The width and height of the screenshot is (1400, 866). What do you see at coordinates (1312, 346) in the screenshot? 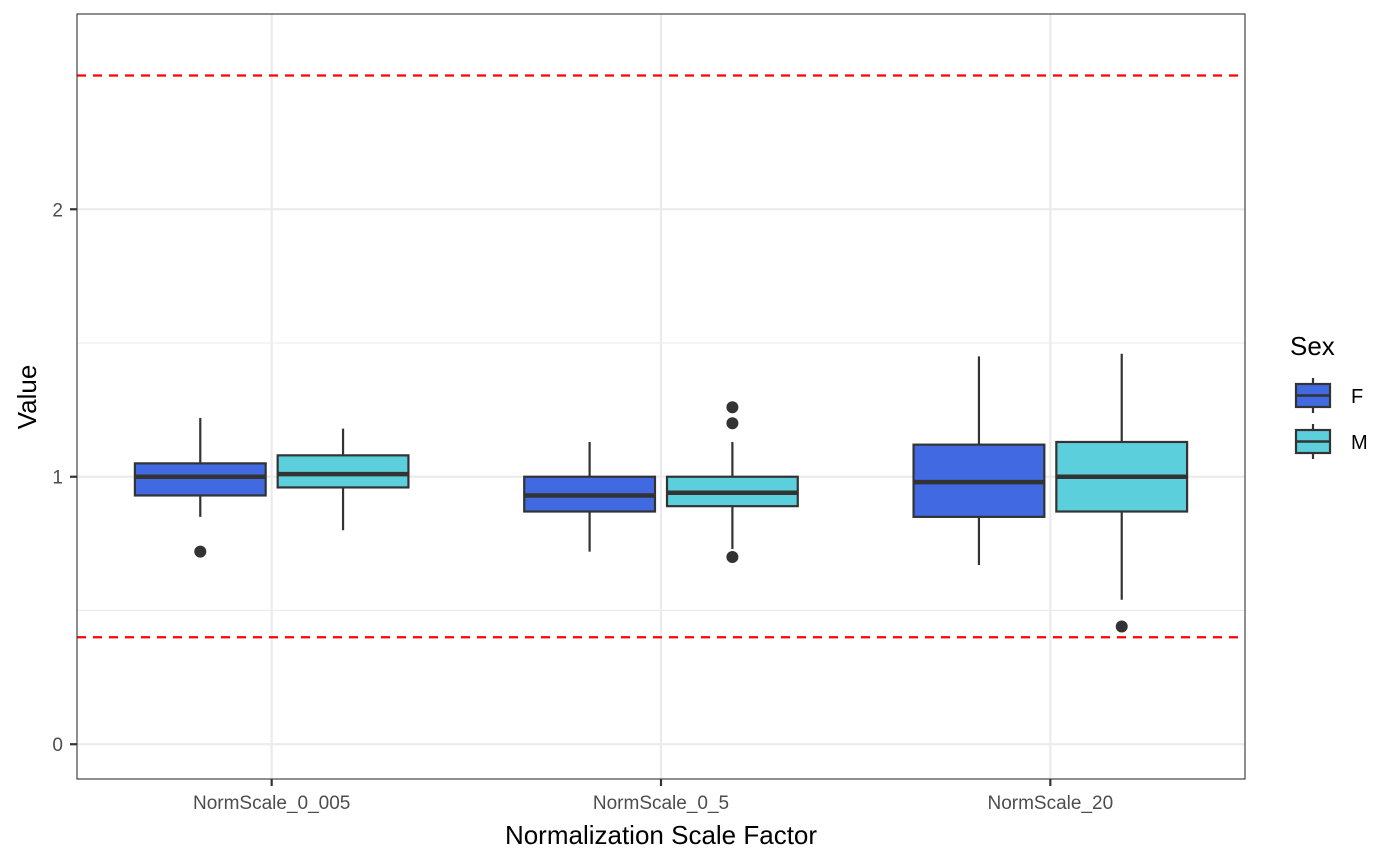
I see `legend-title: Sex` at bounding box center [1312, 346].